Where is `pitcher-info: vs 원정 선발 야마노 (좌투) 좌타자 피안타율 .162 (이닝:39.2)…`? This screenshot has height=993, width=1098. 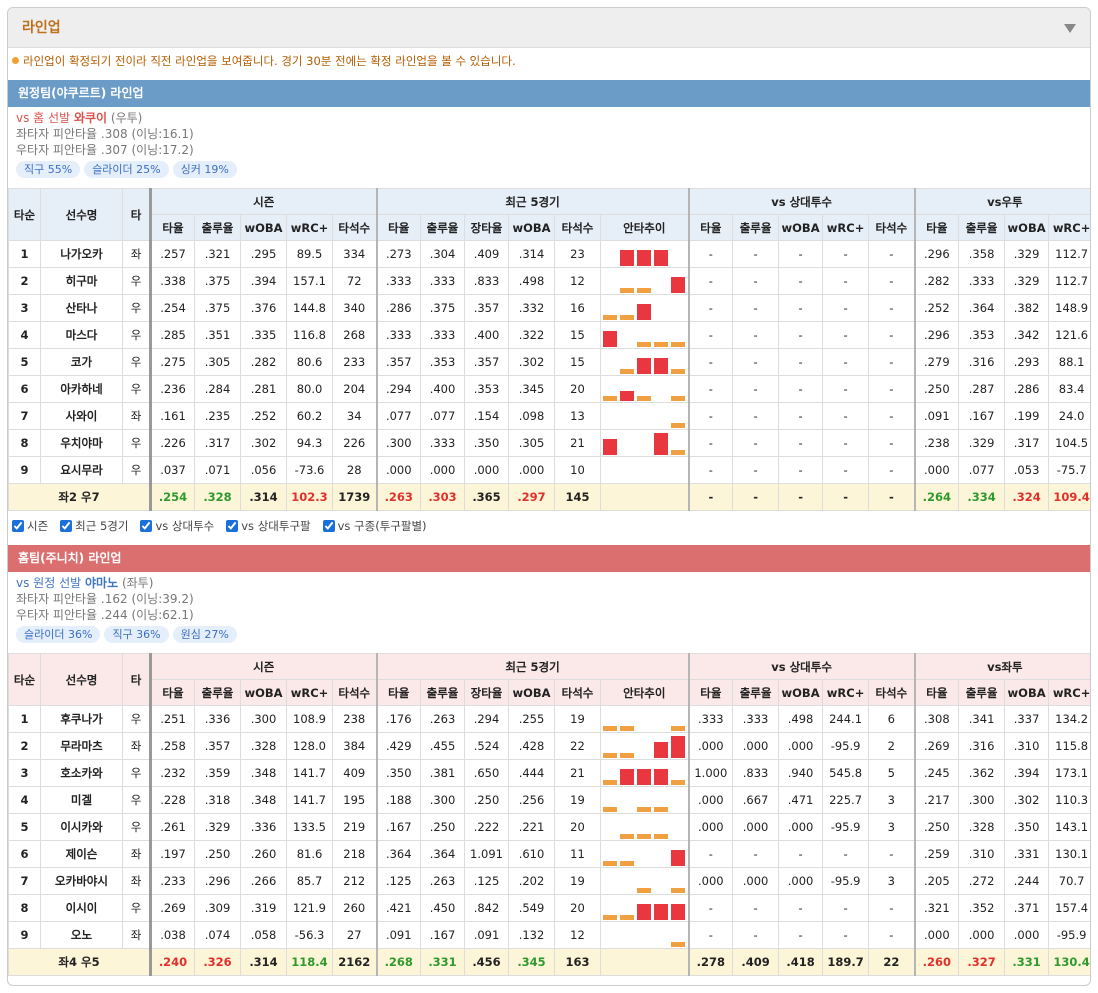
pitcher-info: vs 원정 선발 야마노 (좌투) 좌타자 피안타율 .162 (이닝:39.2)… is located at coordinates (549, 607).